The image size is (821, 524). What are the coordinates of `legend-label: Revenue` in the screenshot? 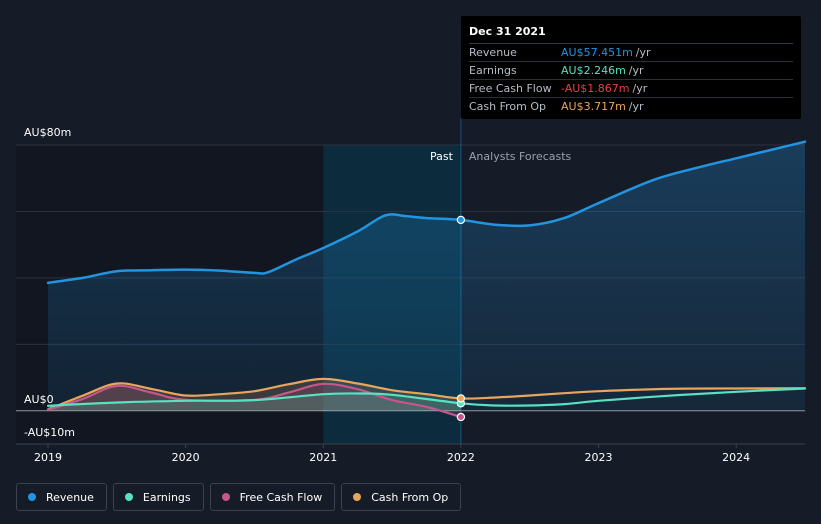 It's located at (70, 497).